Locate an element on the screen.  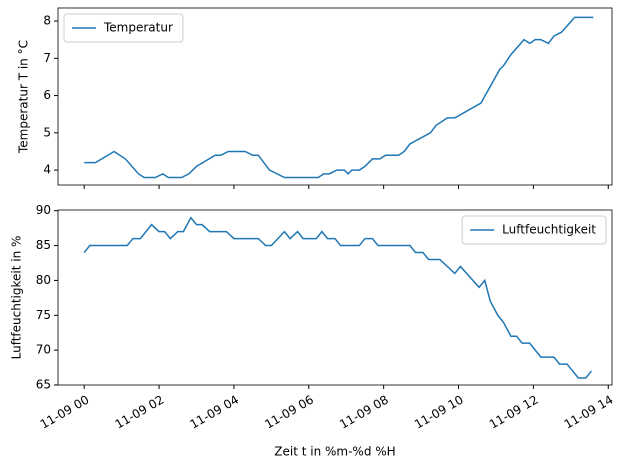
x-tick-label: 11-09 06 is located at coordinates (289, 412).